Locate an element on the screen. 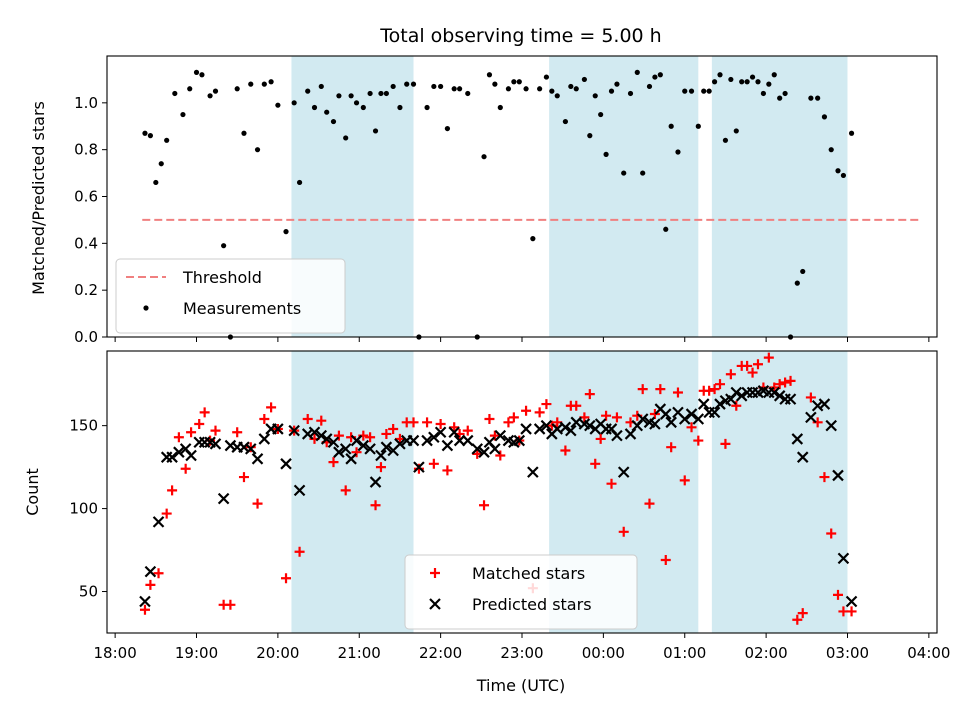 Image resolution: width=960 pixels, height=724 pixels. legend-label: Predicted stars is located at coordinates (532, 604).